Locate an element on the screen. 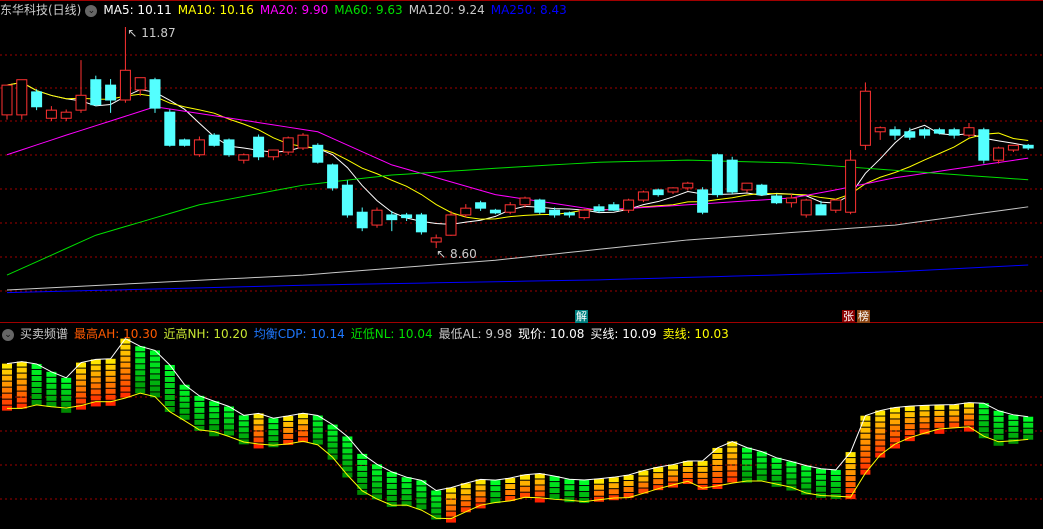  event-tag-unlock: 解 is located at coordinates (581, 316).